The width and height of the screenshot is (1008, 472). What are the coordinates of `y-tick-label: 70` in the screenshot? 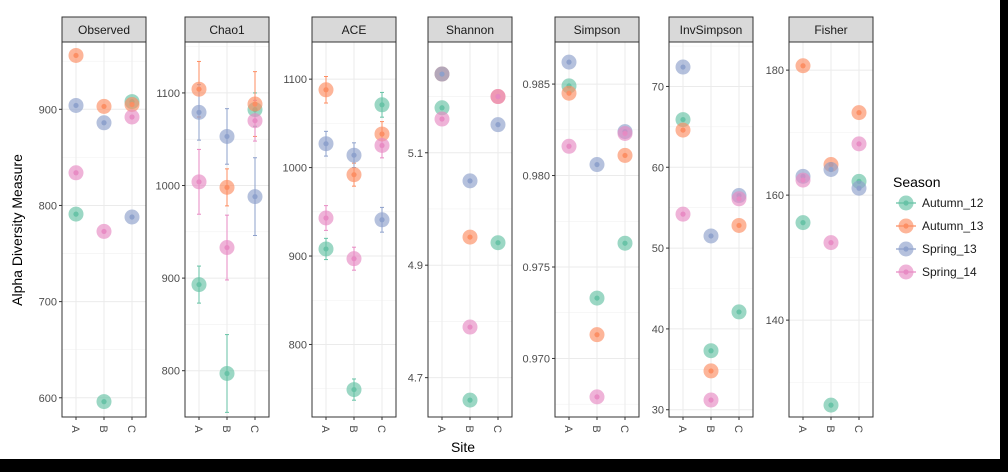 It's located at (658, 87).